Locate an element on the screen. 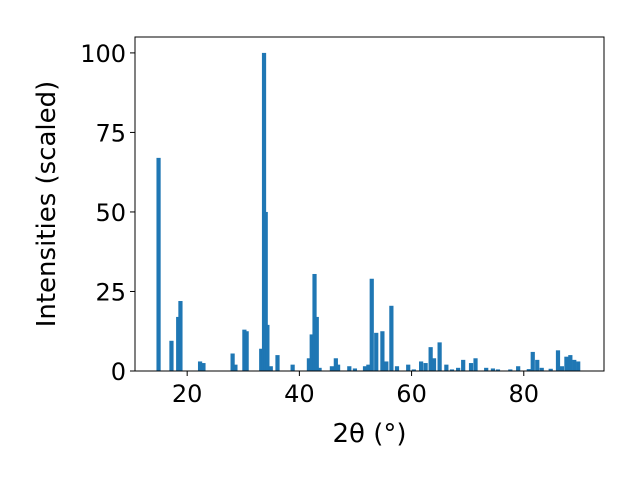 The height and width of the screenshot is (480, 640). y-tick-label: 25 is located at coordinates (110, 292).